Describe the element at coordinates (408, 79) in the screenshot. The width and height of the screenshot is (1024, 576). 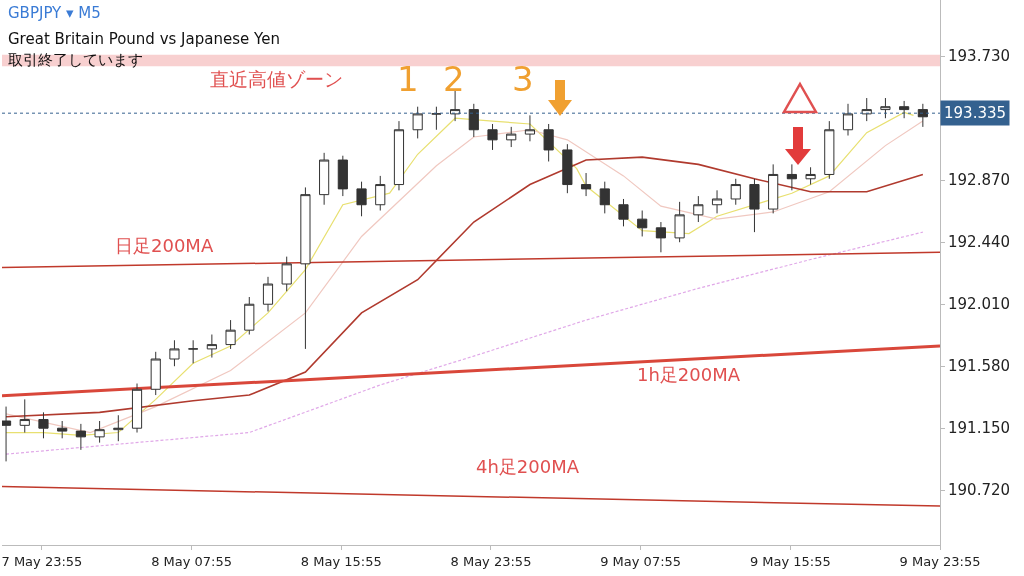
I see `annotation: 1` at that location.